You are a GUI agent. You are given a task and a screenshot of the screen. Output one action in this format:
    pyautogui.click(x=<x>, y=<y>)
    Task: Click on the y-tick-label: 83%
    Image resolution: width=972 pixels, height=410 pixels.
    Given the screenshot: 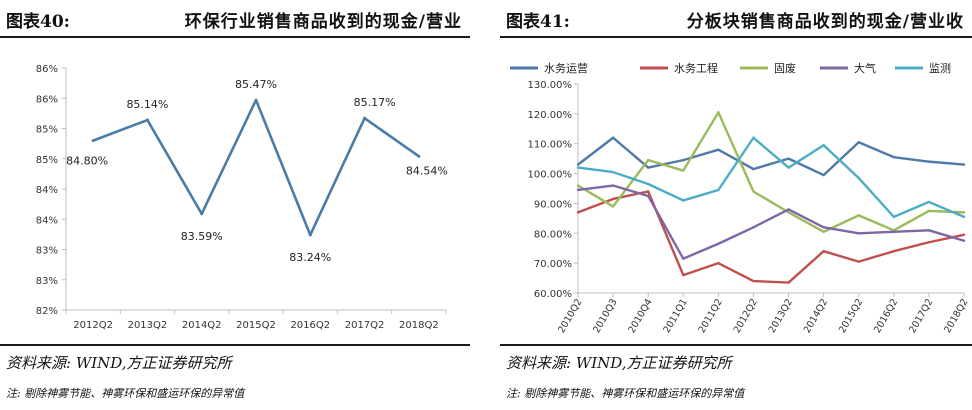 What is the action you would take?
    pyautogui.click(x=47, y=251)
    